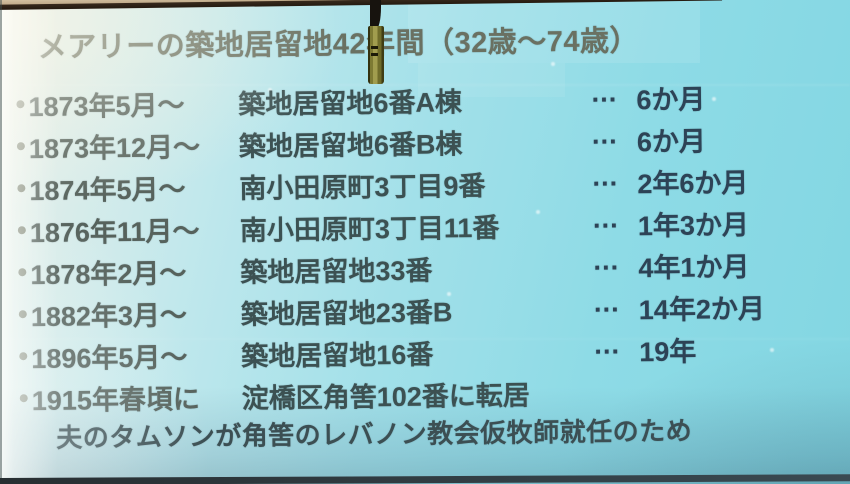 This screenshot has width=850, height=484. Describe the element at coordinates (375, 14) in the screenshot. I see `pointer-tip` at that location.